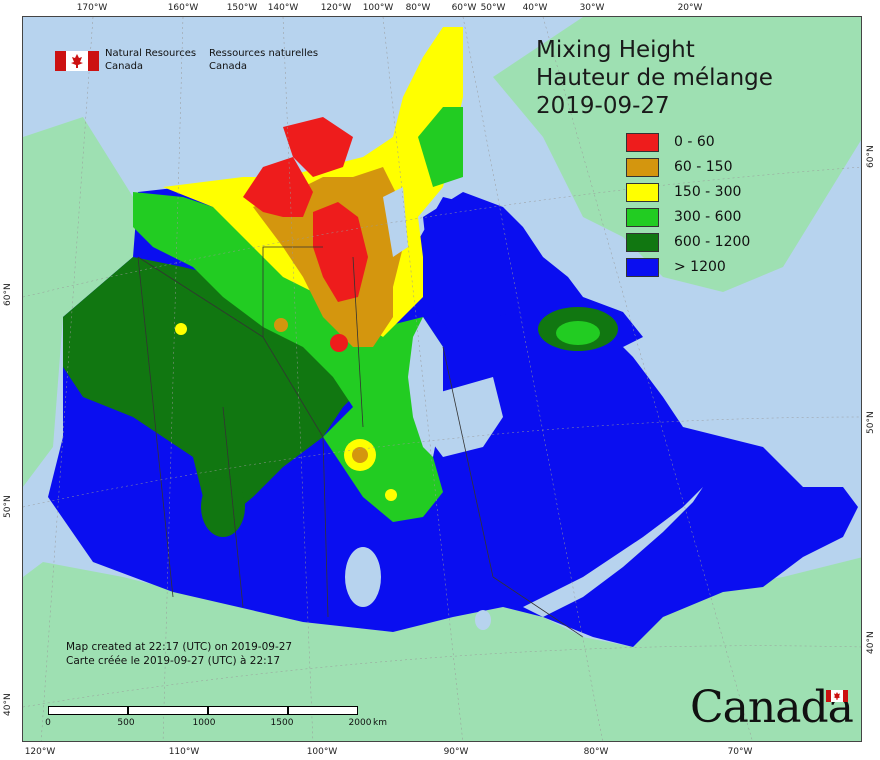  What do you see at coordinates (204, 723) in the screenshot?
I see `scale-tick-label: 1000` at bounding box center [204, 723].